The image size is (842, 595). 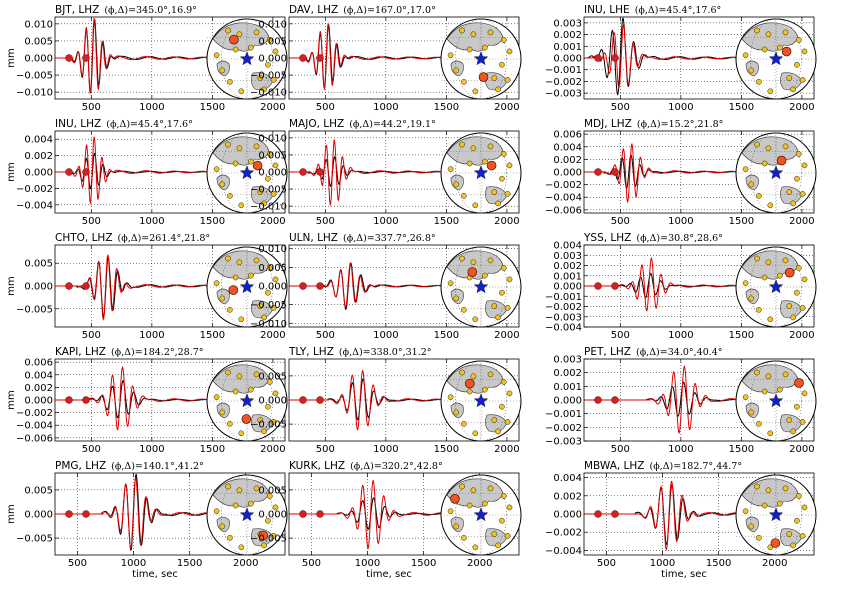 I want to click on subplot-title: DAV, LHZ (ϕ,Δ)=167.0°,17.0°, so click(x=362, y=10).